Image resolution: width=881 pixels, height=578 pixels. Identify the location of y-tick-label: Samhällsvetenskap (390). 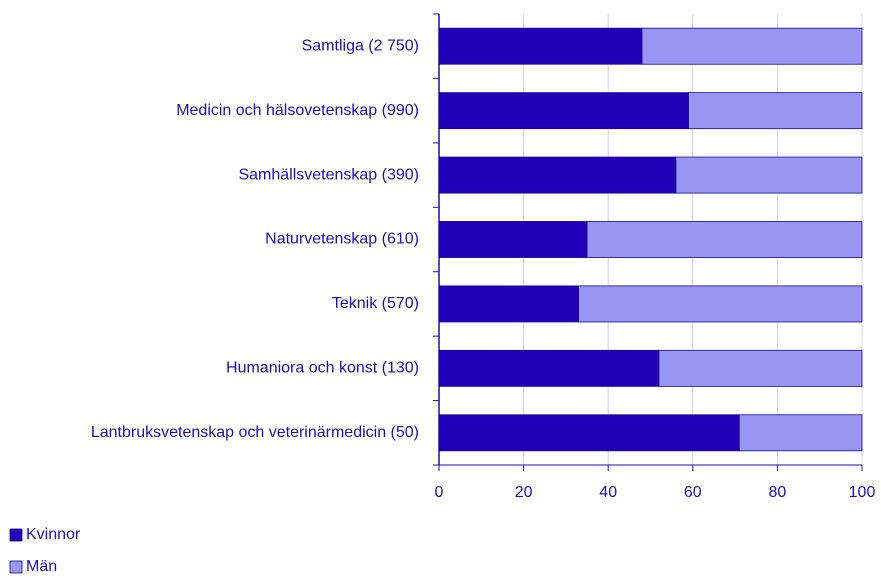
(328, 174).